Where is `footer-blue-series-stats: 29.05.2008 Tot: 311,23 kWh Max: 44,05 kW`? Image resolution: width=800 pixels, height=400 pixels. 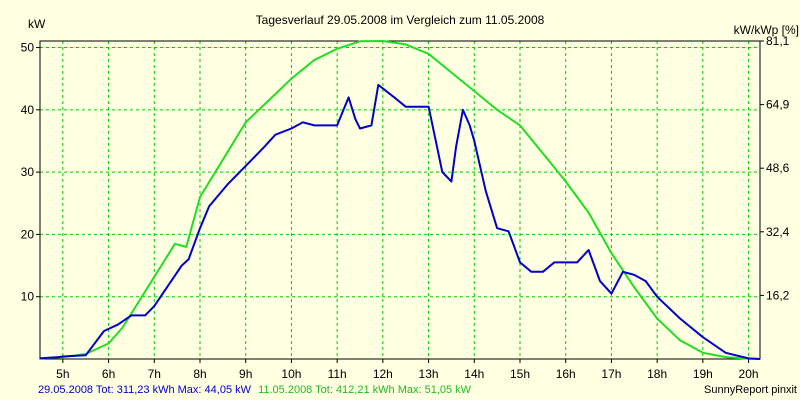 footer-blue-series-stats: 29.05.2008 Tot: 311,23 kWh Max: 44,05 kW is located at coordinates (145, 390).